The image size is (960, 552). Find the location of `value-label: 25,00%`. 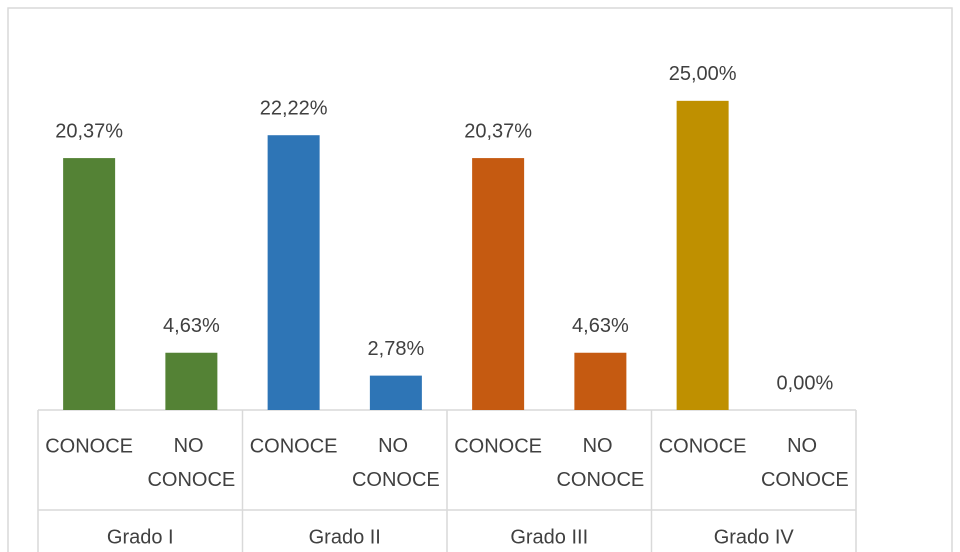

value-label: 25,00% is located at coordinates (703, 74).